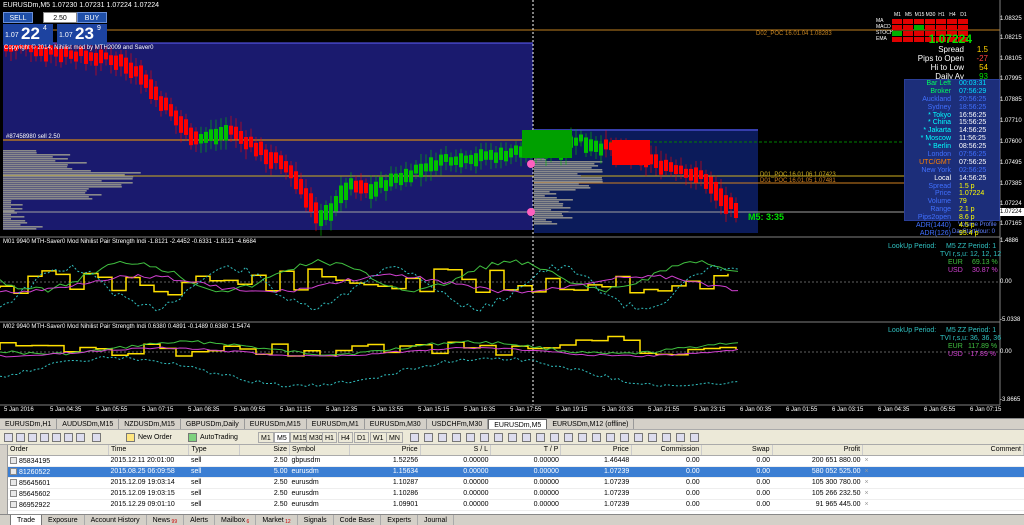 This screenshot has width=1024, height=525. I want to click on order-number: 85645602, so click(35, 494).